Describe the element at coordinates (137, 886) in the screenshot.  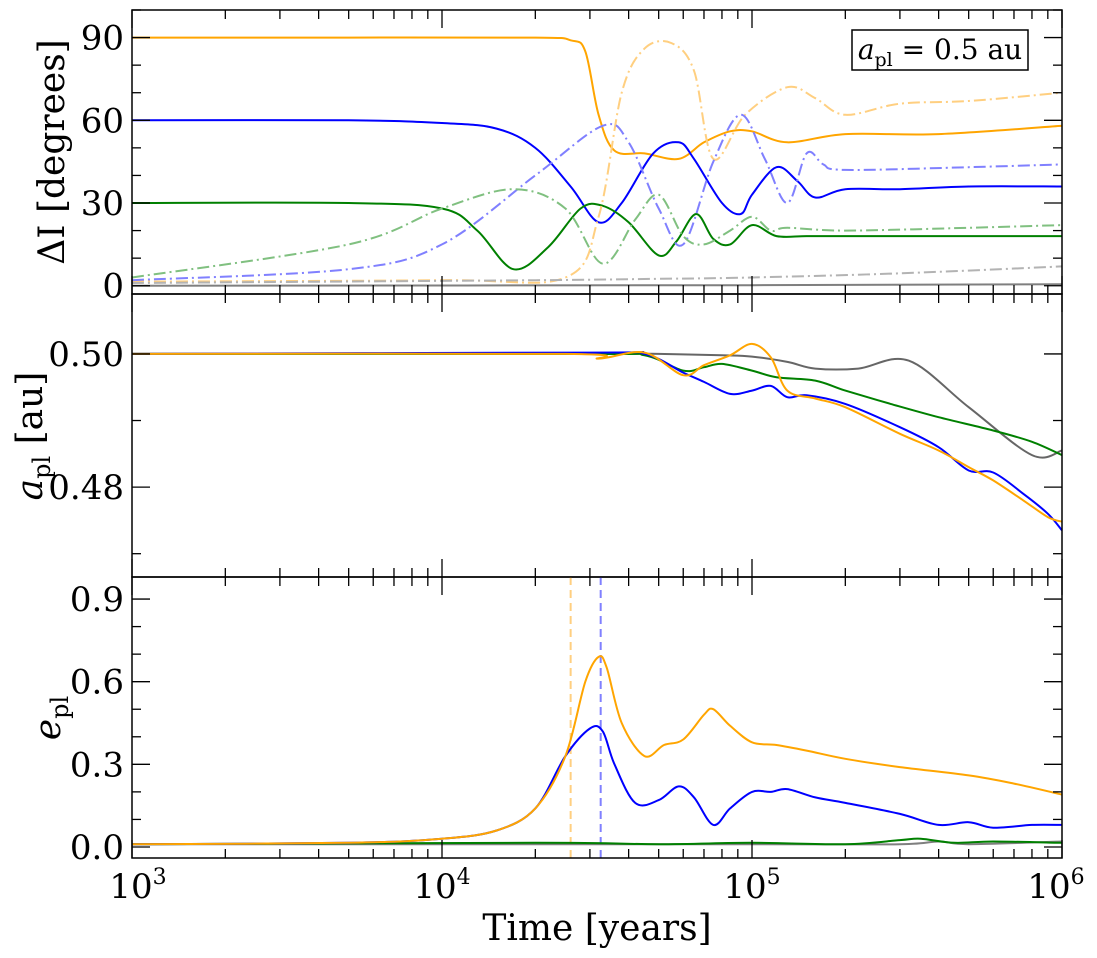
I see `x-tick-label: 10³` at that location.